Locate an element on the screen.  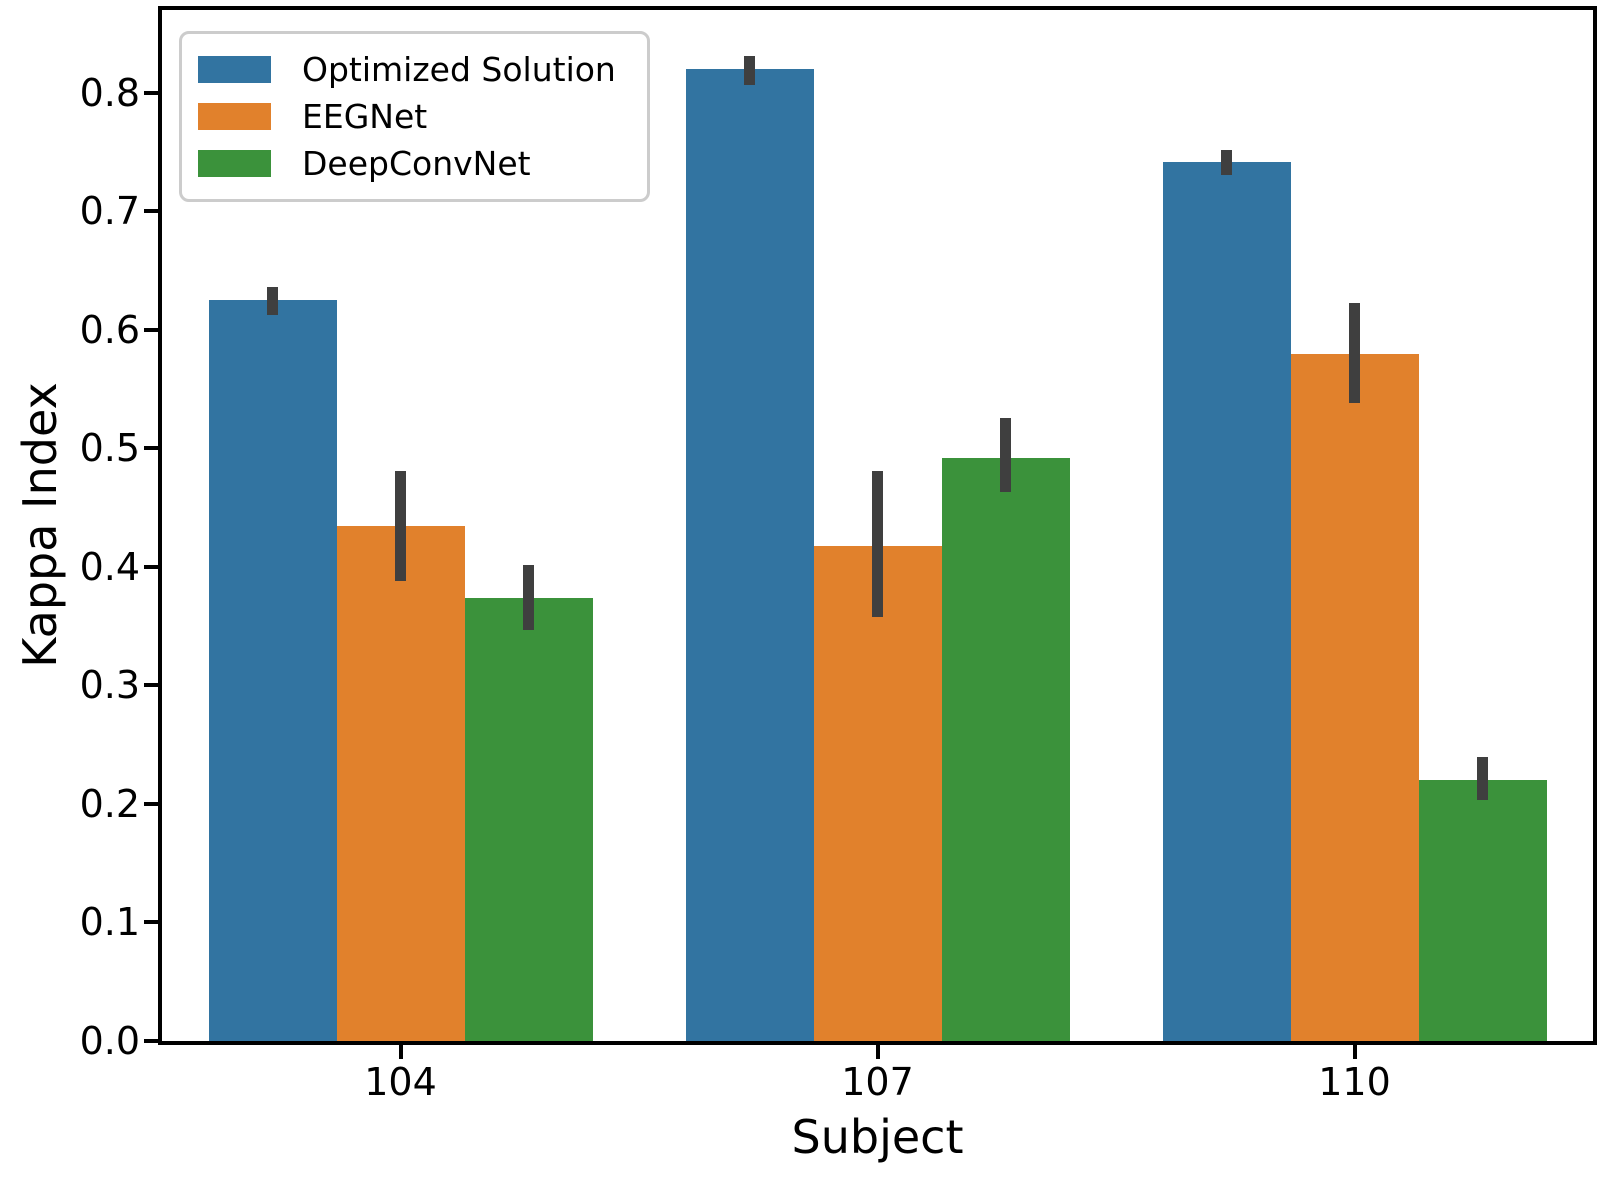
legend-row: EEGNet is located at coordinates (409, 116).